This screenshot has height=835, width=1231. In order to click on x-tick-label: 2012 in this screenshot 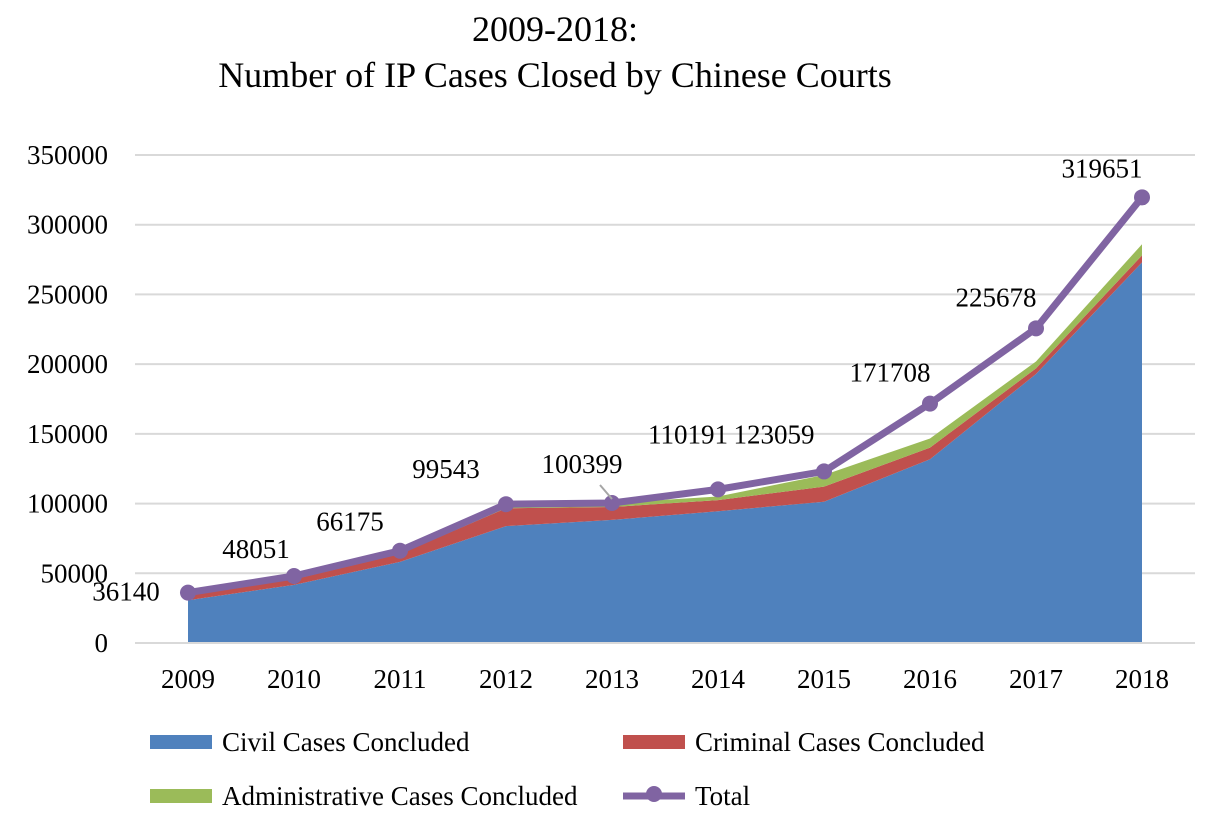, I will do `click(506, 679)`.